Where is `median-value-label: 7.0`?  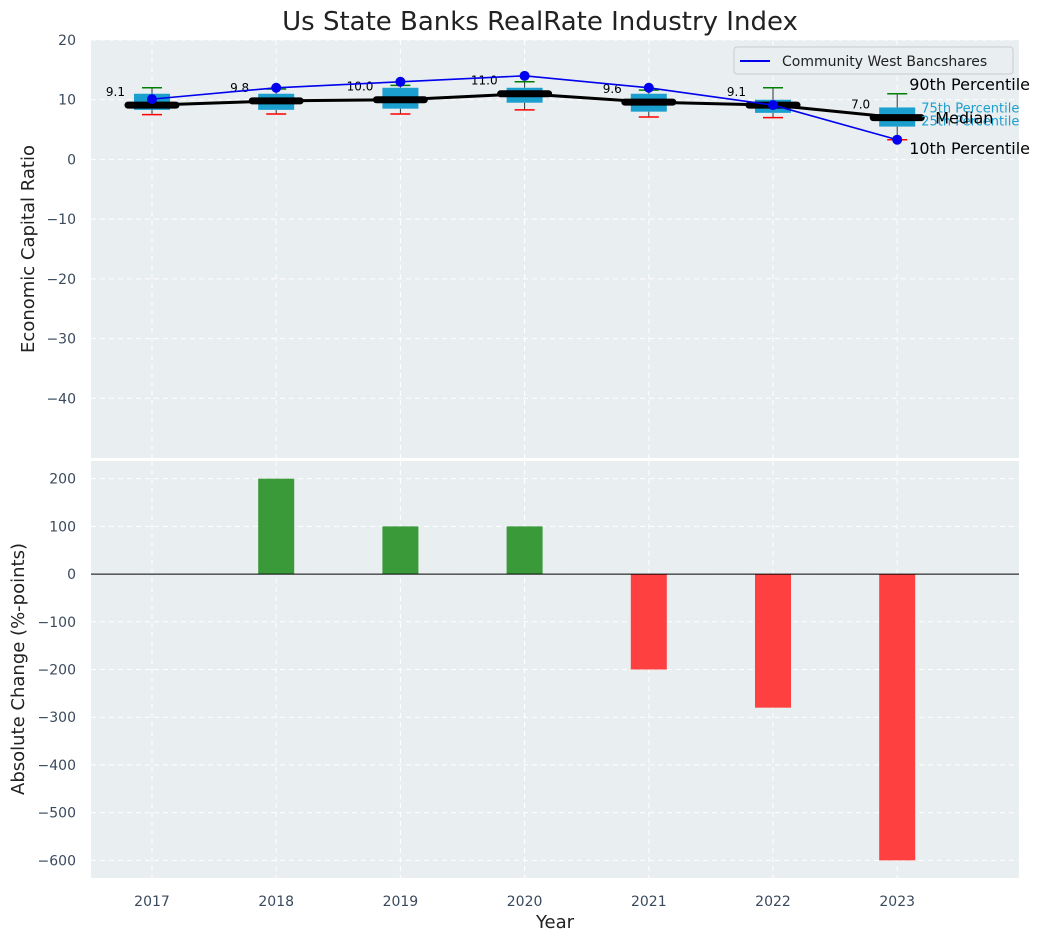
median-value-label: 7.0 is located at coordinates (860, 105).